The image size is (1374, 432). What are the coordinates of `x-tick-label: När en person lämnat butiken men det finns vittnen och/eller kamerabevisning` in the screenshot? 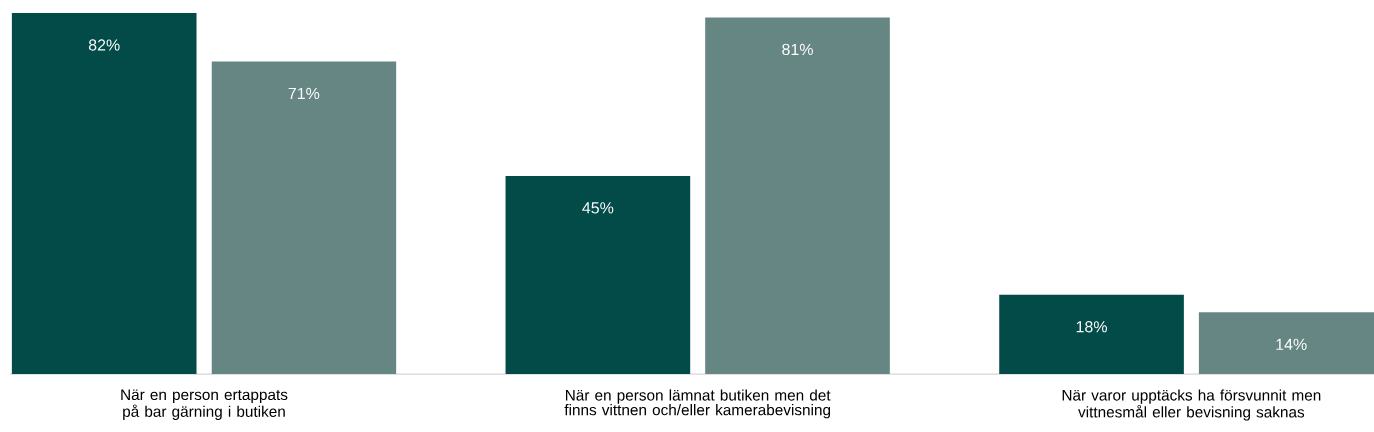 It's located at (697, 404).